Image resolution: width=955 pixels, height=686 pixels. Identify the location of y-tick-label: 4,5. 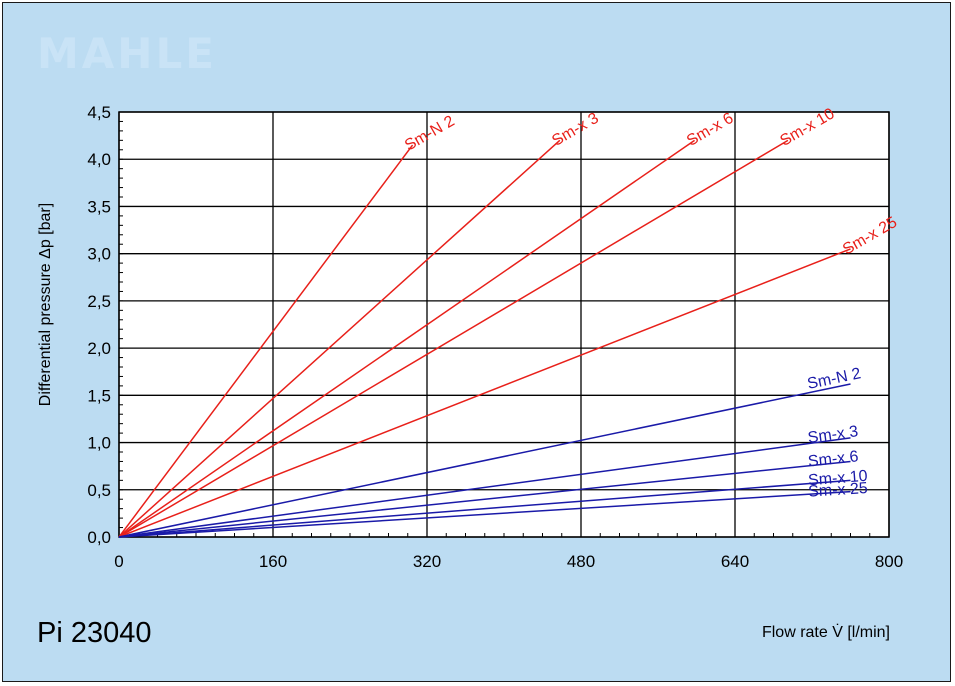
(99, 112).